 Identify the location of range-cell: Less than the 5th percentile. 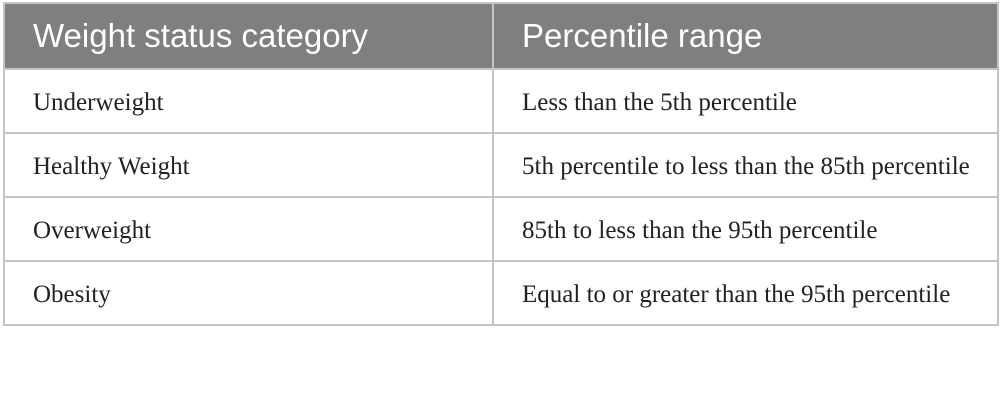
(745, 101).